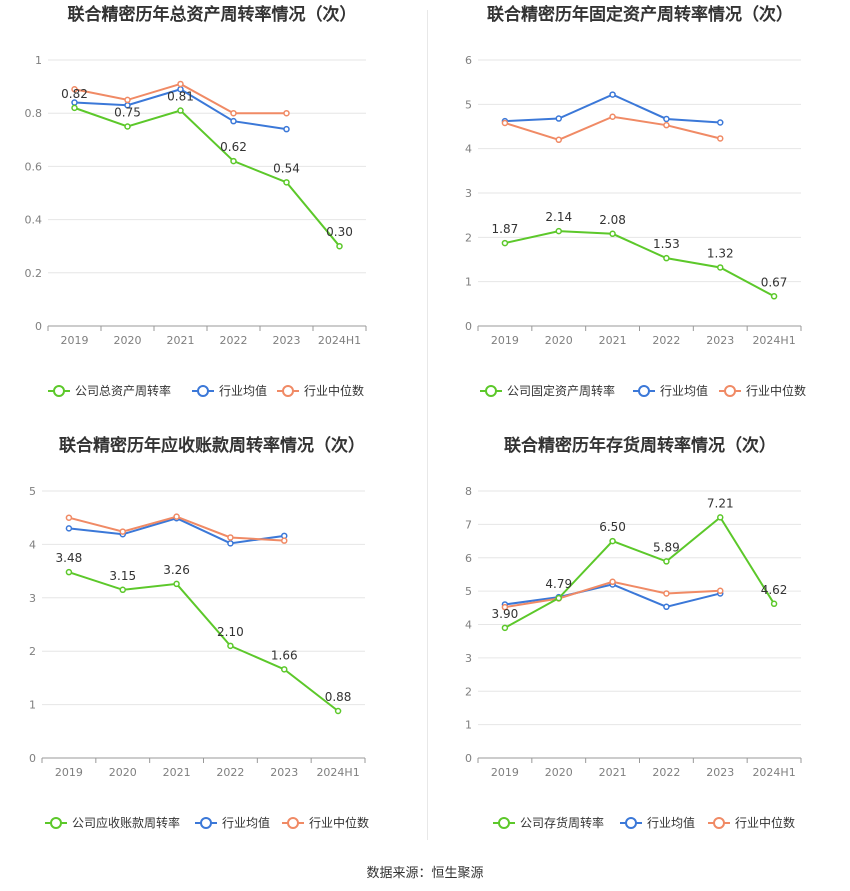  What do you see at coordinates (666, 547) in the screenshot?
I see `data-label: 5.89` at bounding box center [666, 547].